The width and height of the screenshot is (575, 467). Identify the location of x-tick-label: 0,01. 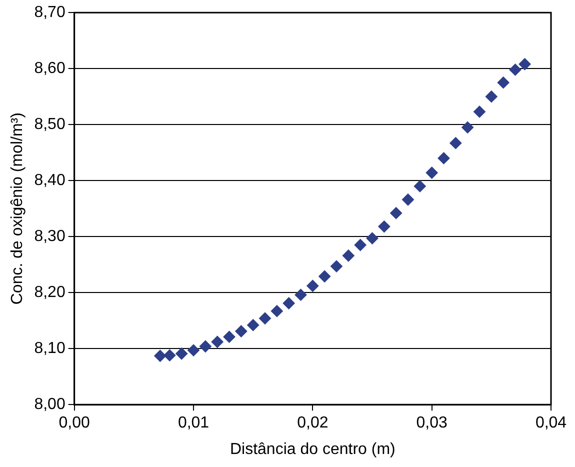
(194, 423).